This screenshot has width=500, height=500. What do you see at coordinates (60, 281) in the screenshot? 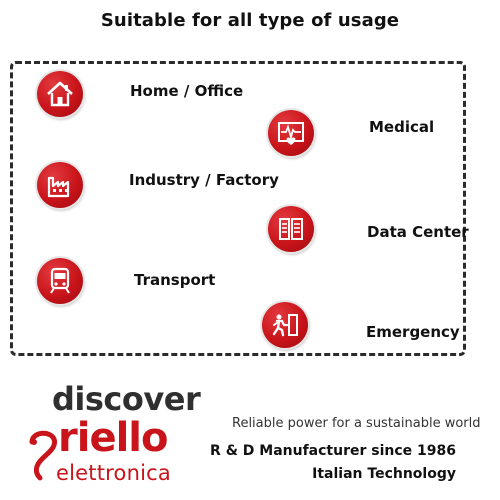
I see `train-icon` at bounding box center [60, 281].